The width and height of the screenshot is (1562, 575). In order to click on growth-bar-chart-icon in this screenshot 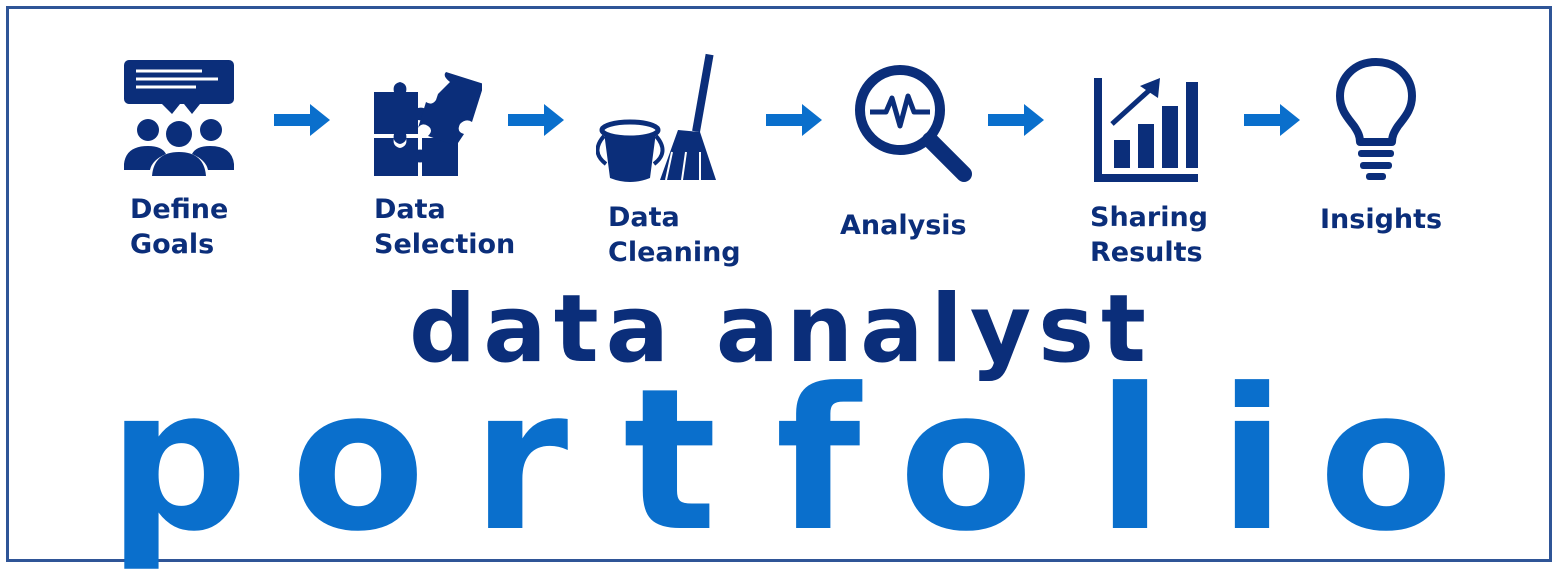, I will do `click(1146, 130)`.